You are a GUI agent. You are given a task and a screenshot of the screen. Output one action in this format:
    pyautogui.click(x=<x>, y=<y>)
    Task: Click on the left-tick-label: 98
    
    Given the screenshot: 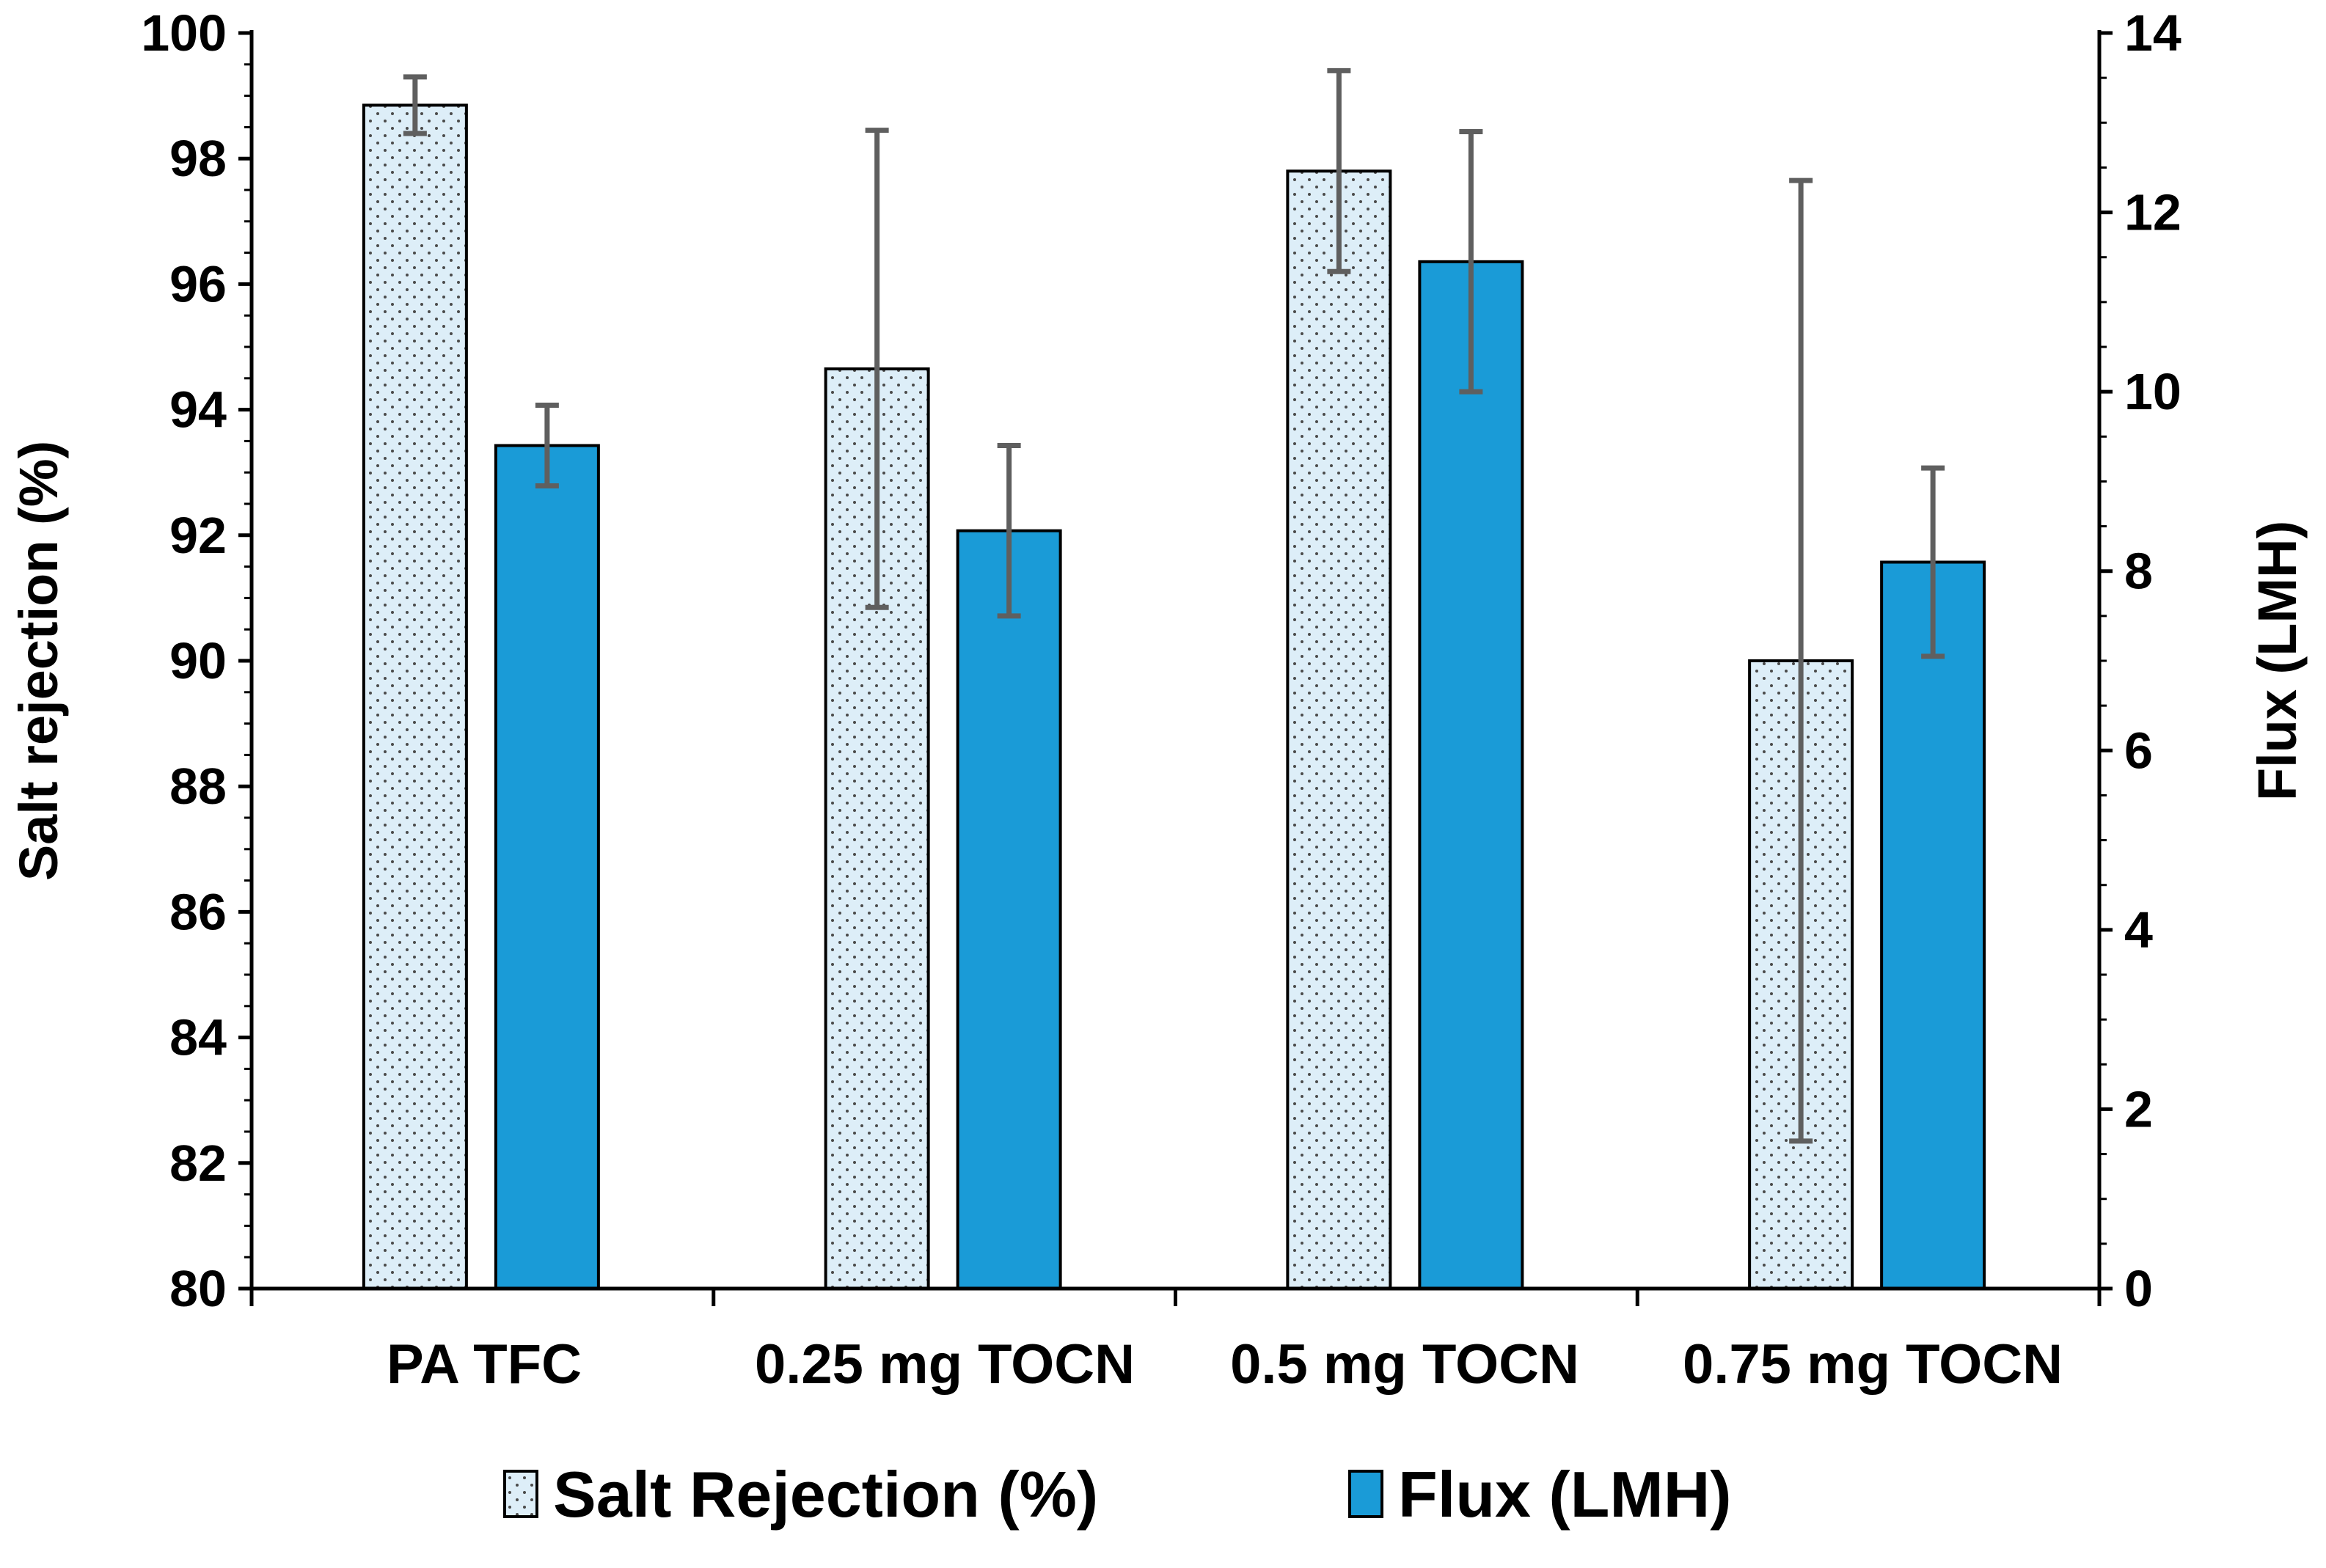 What is the action you would take?
    pyautogui.click(x=198, y=158)
    